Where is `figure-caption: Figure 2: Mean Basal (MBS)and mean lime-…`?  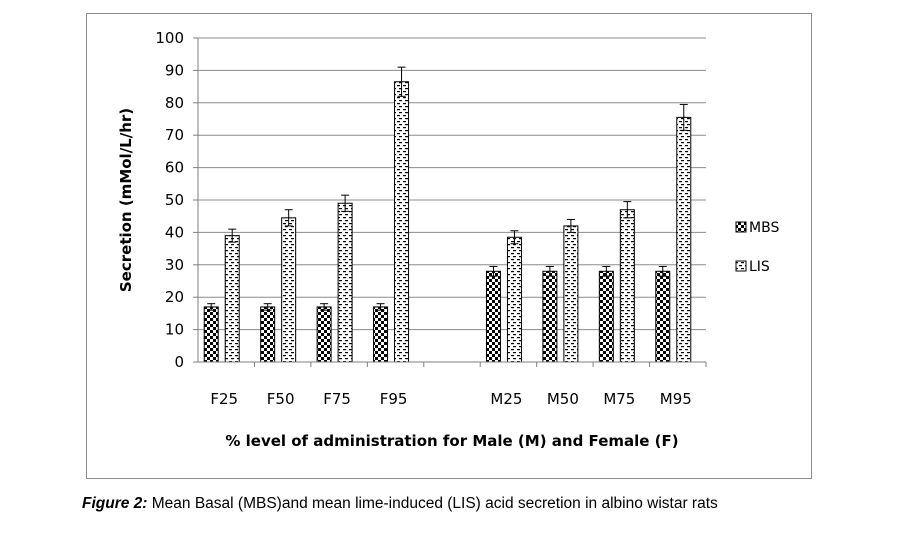
figure-caption: Figure 2: Mean Basal (MBS)and mean lime-… is located at coordinates (400, 504).